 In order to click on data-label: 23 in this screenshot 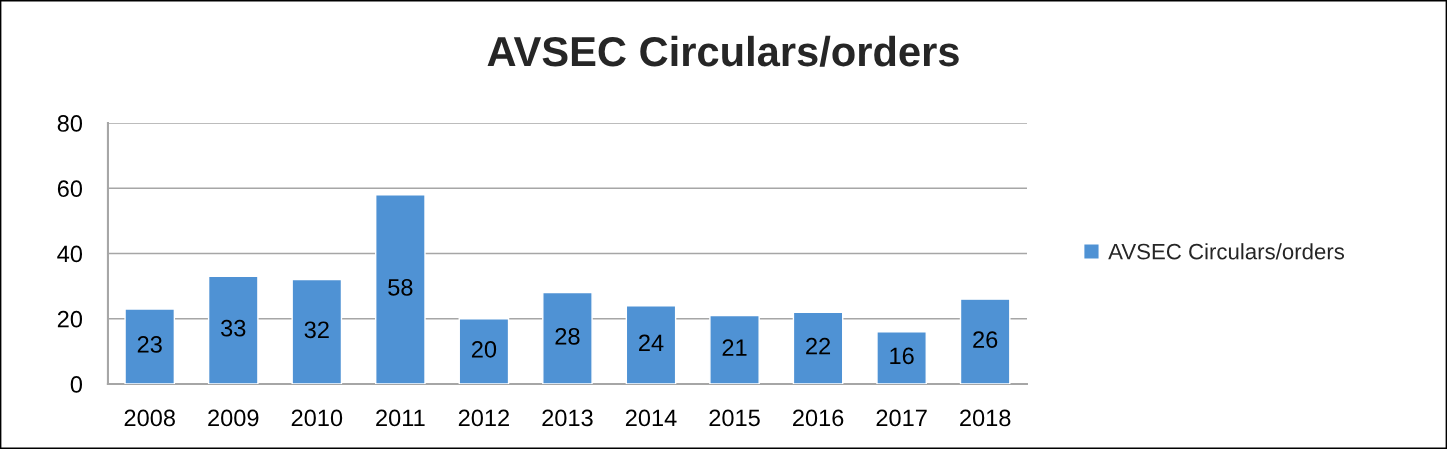, I will do `click(149, 344)`.